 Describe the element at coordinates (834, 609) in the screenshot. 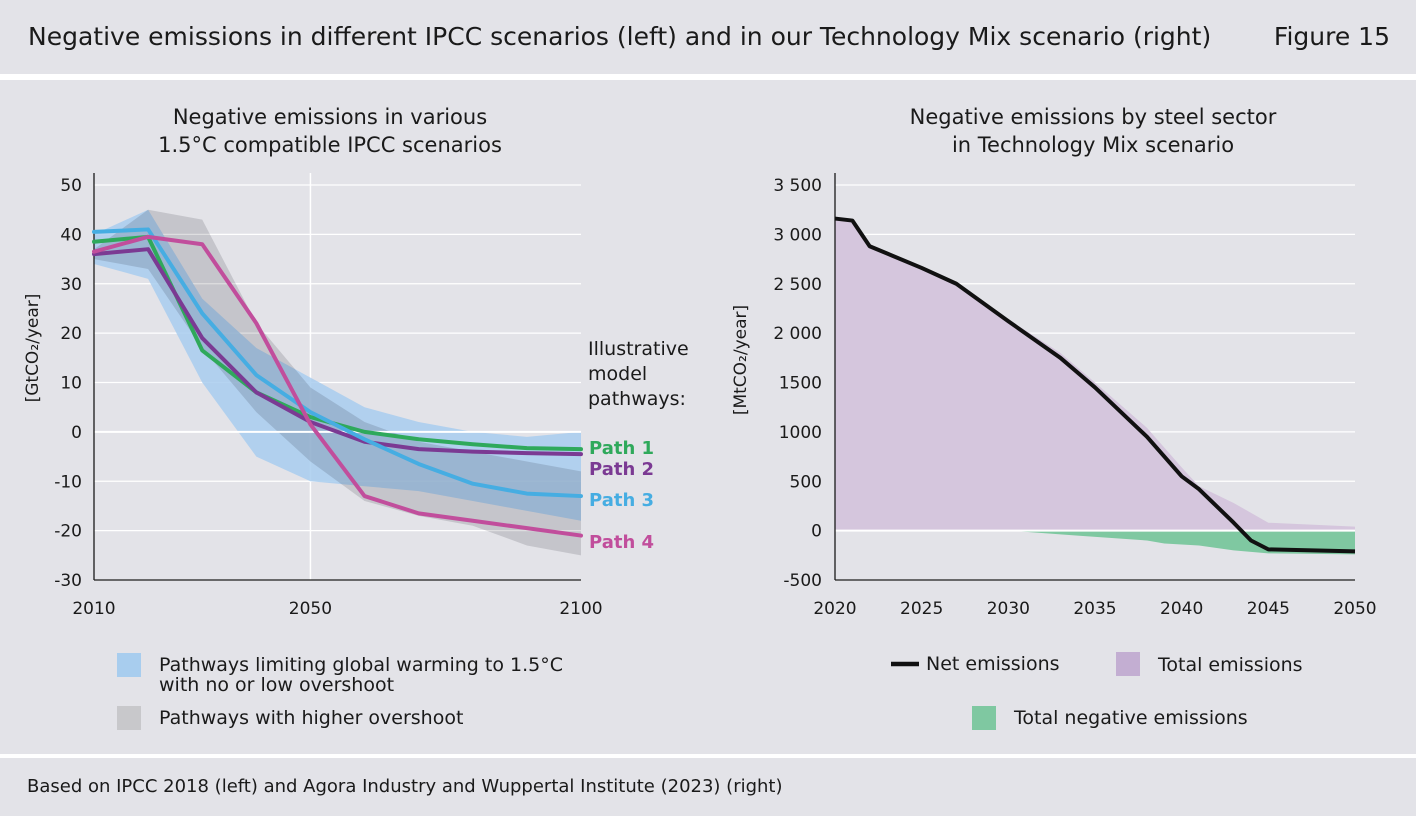

I see `right-x-tick-label: 2020` at that location.